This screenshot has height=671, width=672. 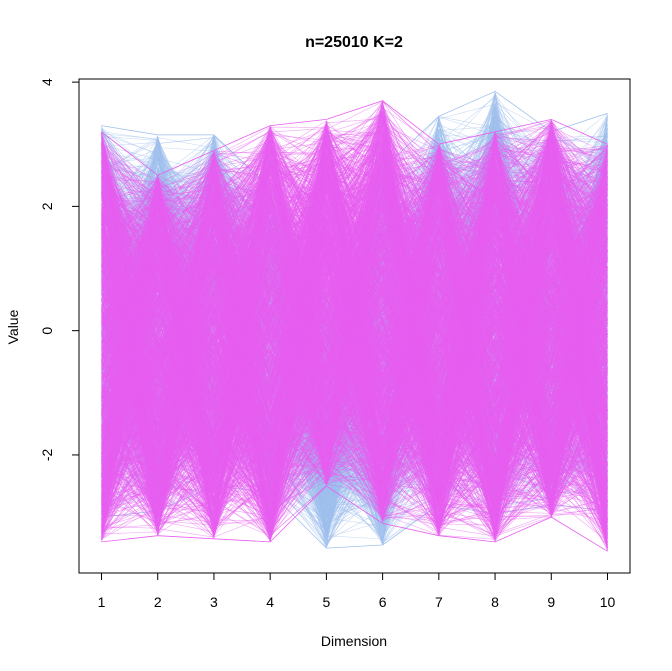 I want to click on x-tick-label: 5, so click(x=326, y=602).